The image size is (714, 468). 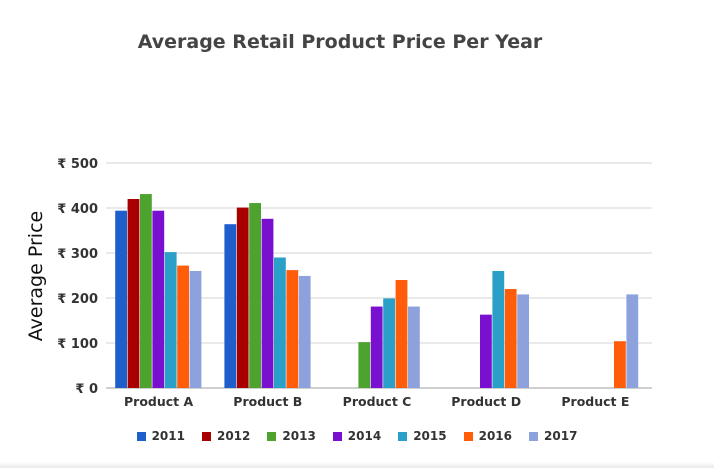 I want to click on legend-item: 2017, so click(x=553, y=436).